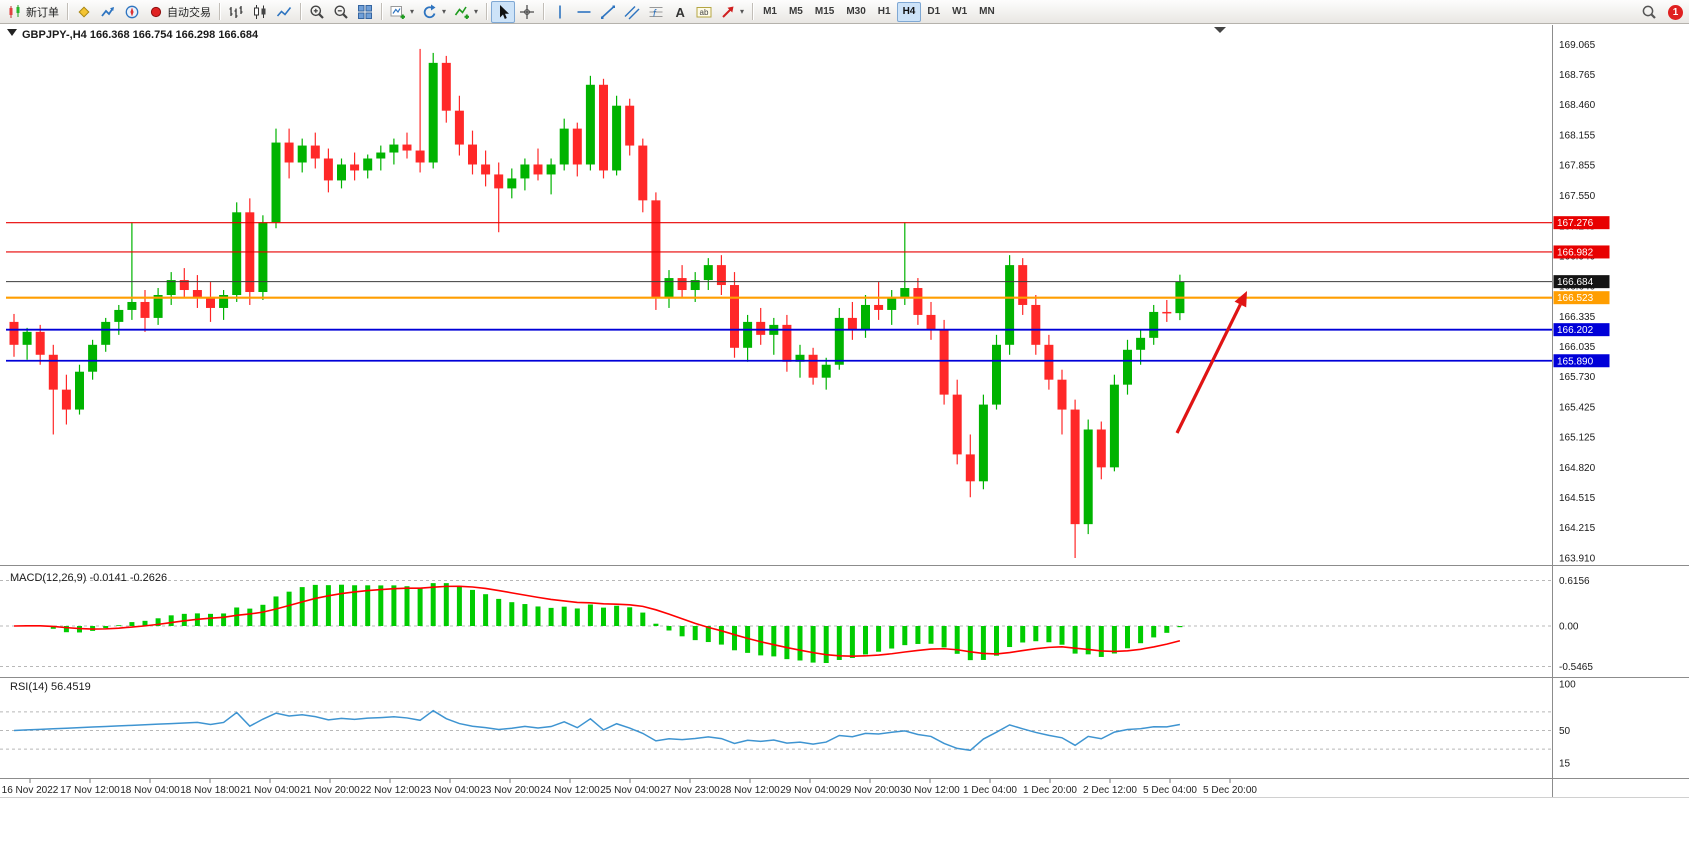  What do you see at coordinates (42, 12) in the screenshot?
I see `new-order-button-label: 新订单` at bounding box center [42, 12].